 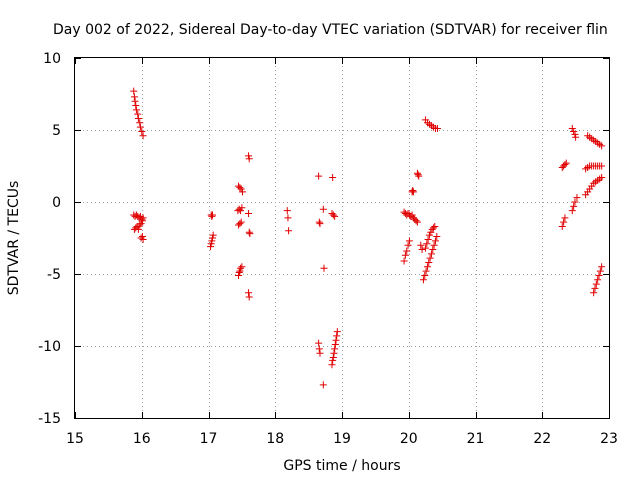 What do you see at coordinates (56, 203) in the screenshot?
I see `y-tick-label: 0` at bounding box center [56, 203].